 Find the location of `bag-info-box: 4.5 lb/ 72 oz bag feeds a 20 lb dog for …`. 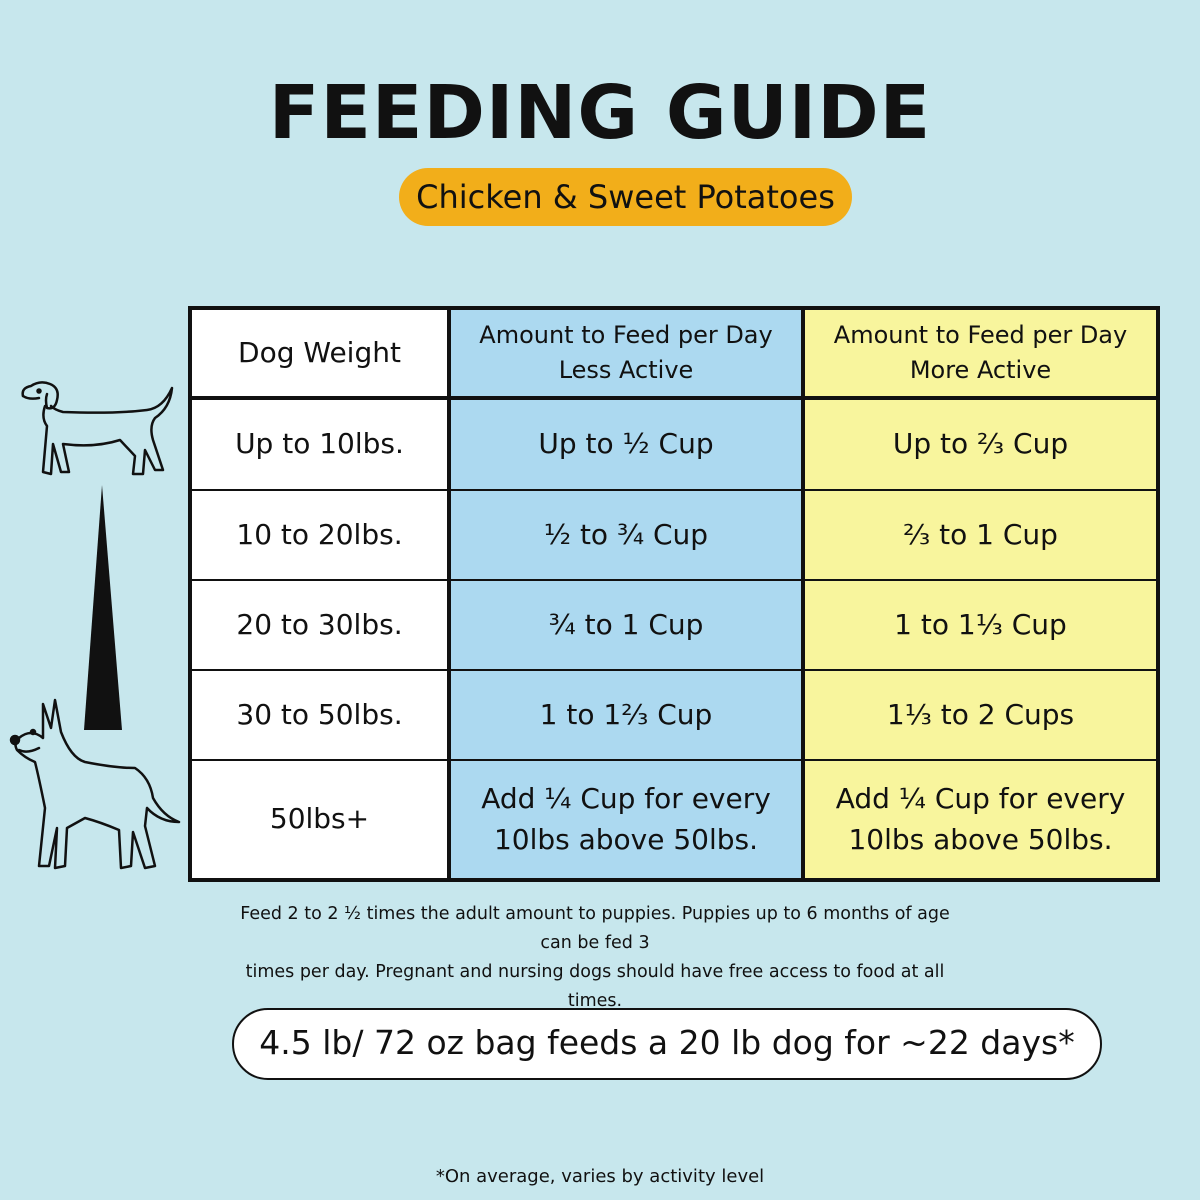

bag-info-box: 4.5 lb/ 72 oz bag feeds a 20 lb dog for … is located at coordinates (667, 1044).